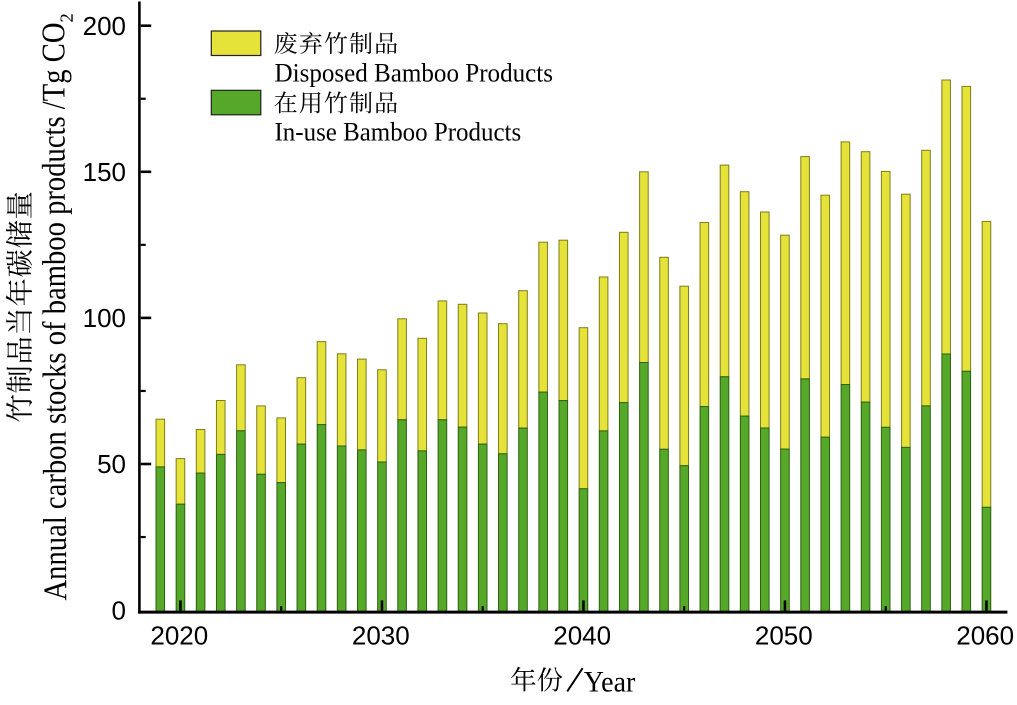 Image resolution: width=1017 pixels, height=705 pixels. I want to click on svg-text: 0, so click(119, 610).